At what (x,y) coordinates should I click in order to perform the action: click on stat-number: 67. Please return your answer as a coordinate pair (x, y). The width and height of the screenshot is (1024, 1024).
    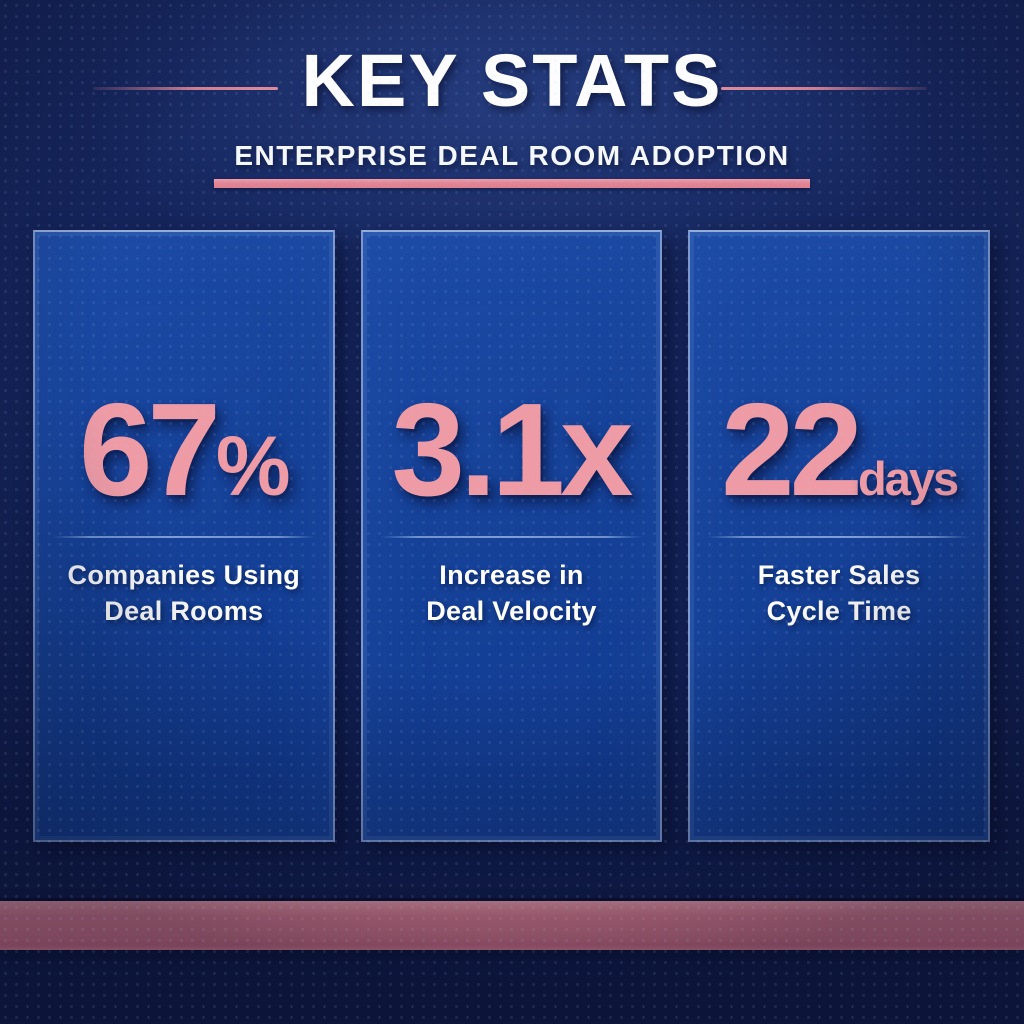
    Looking at the image, I should click on (150, 449).